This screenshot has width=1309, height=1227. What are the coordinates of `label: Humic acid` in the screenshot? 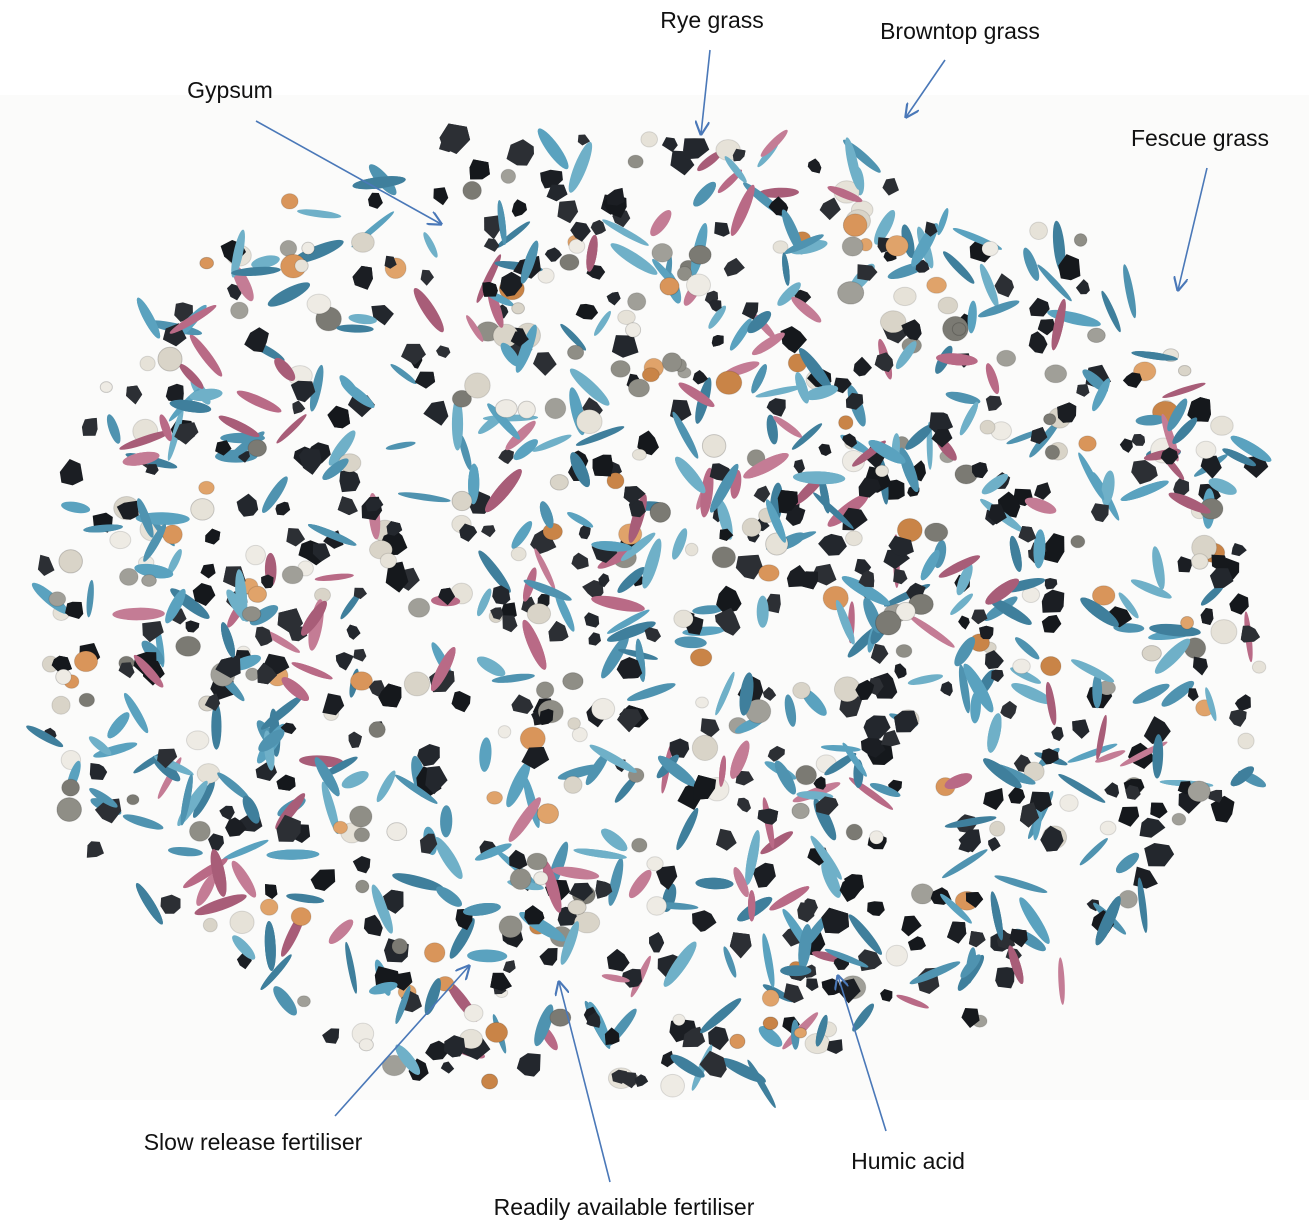 It's located at (908, 1161).